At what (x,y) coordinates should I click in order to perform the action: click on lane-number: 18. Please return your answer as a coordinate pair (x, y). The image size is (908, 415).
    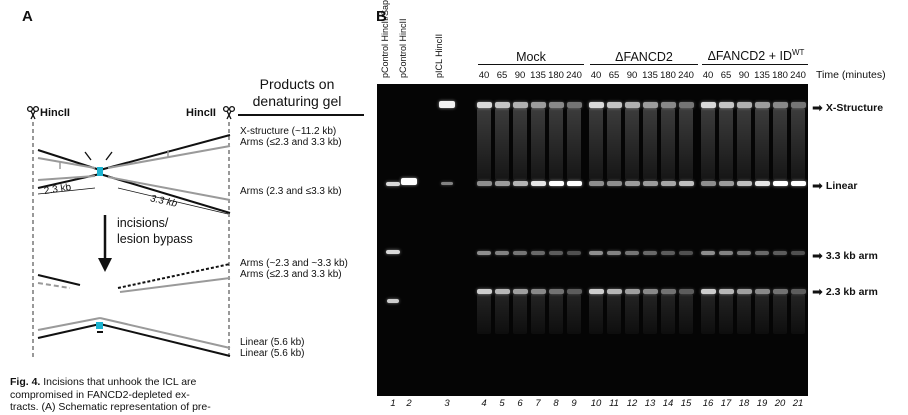
    Looking at the image, I should click on (744, 403).